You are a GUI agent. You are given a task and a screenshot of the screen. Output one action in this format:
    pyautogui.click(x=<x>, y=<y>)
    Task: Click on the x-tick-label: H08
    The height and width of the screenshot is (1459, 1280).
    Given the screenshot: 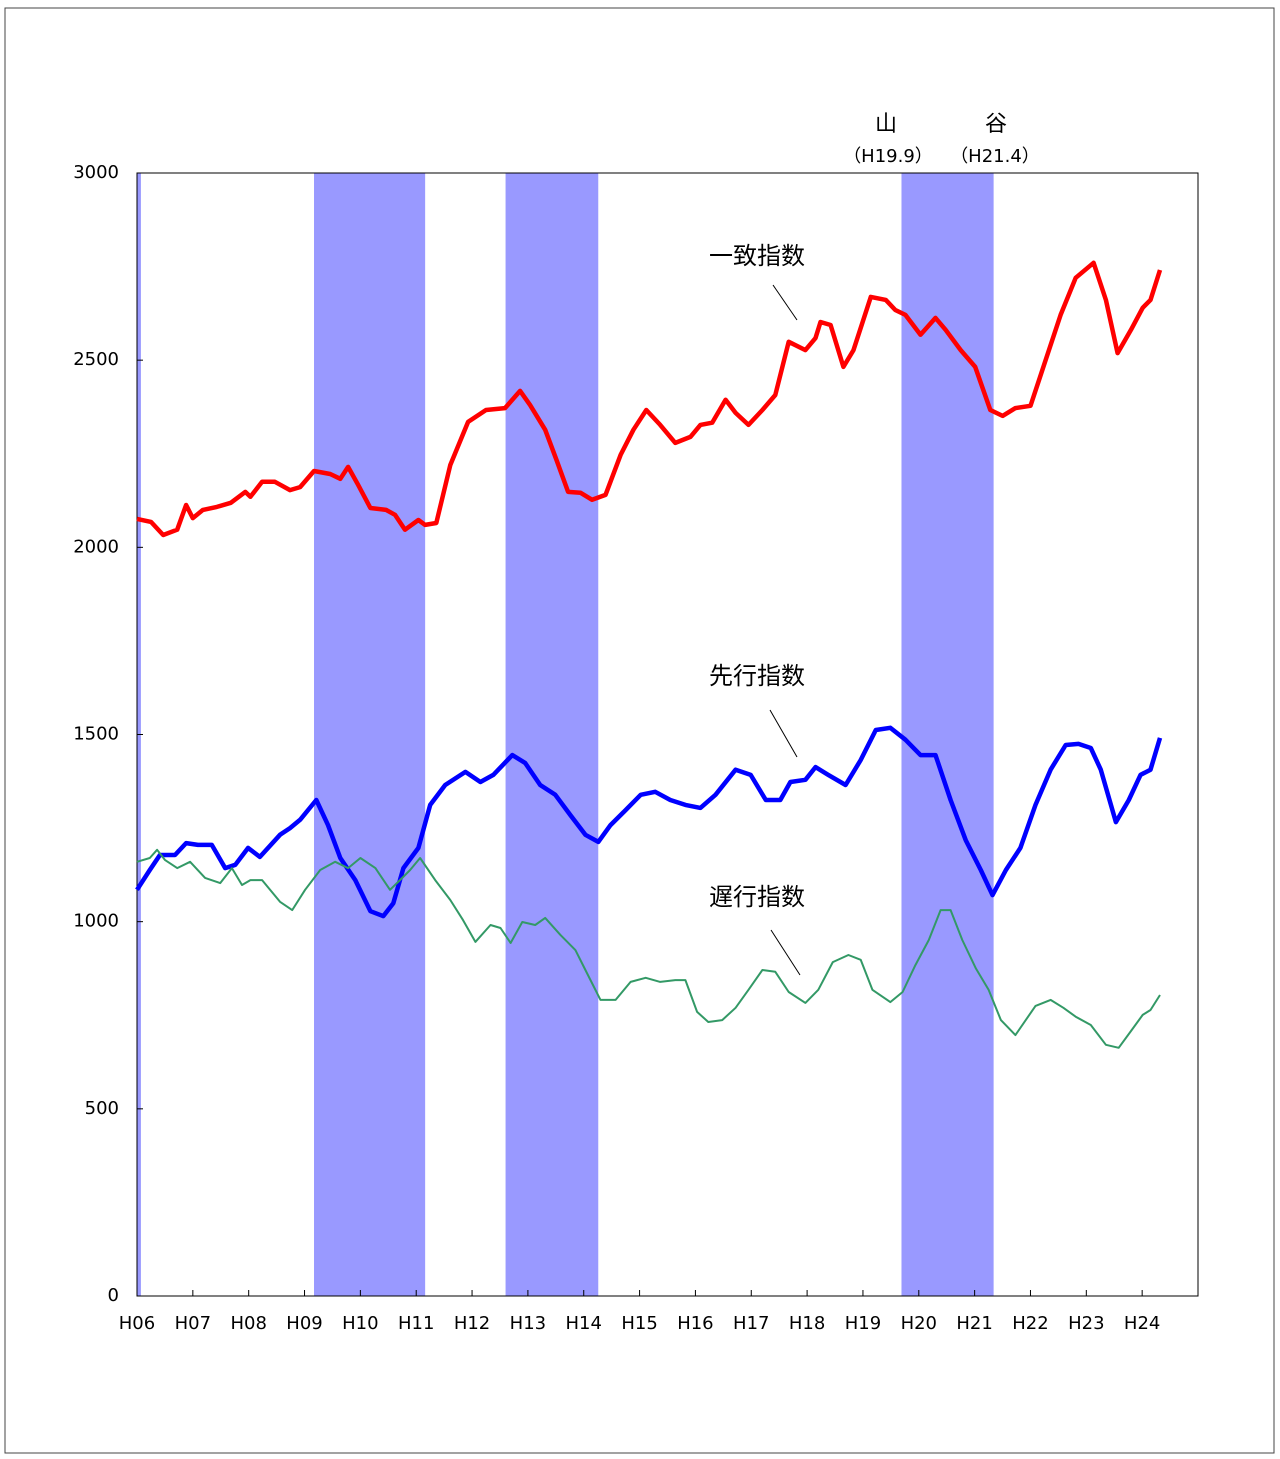 What is the action you would take?
    pyautogui.click(x=248, y=1323)
    